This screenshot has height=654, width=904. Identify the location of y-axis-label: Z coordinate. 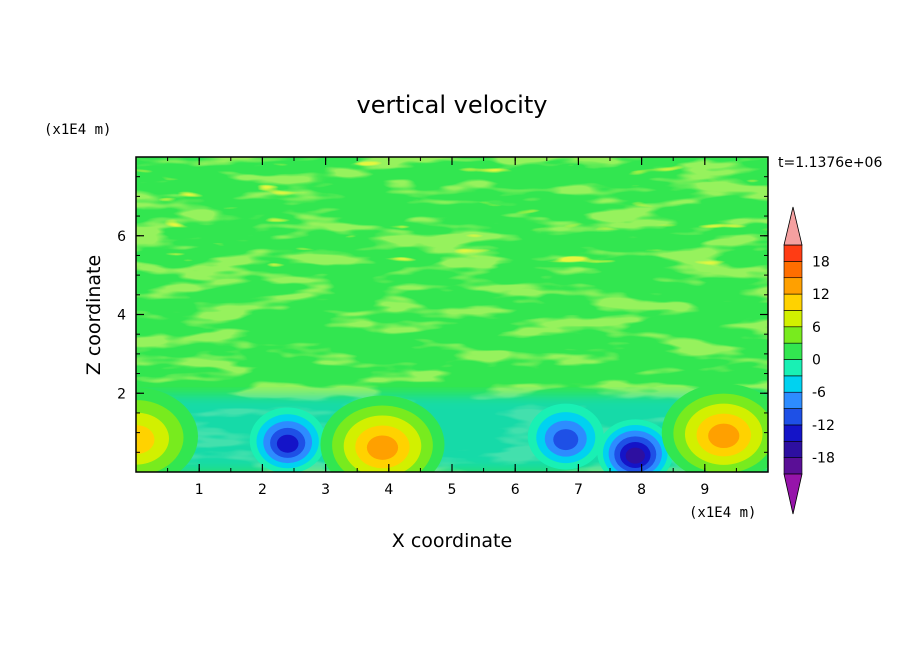
(94, 315).